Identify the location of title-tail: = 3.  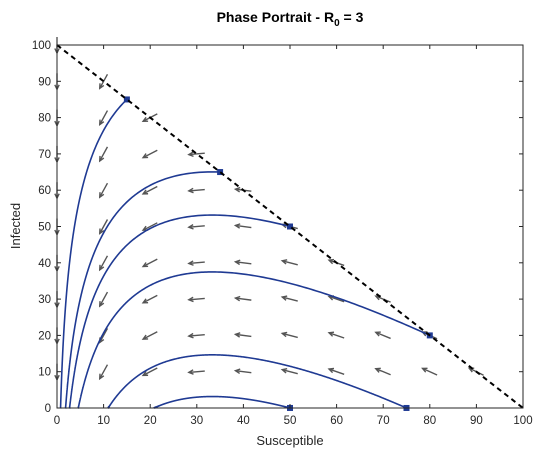
(352, 17).